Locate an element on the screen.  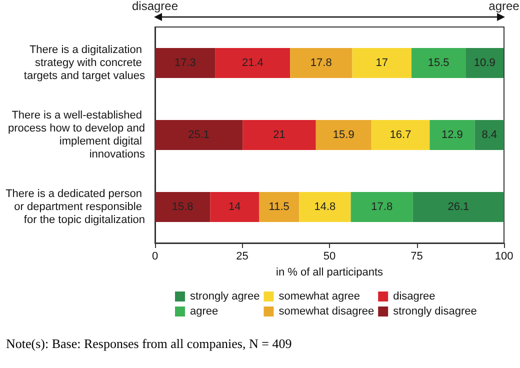
data-label: 21.4 is located at coordinates (253, 63).